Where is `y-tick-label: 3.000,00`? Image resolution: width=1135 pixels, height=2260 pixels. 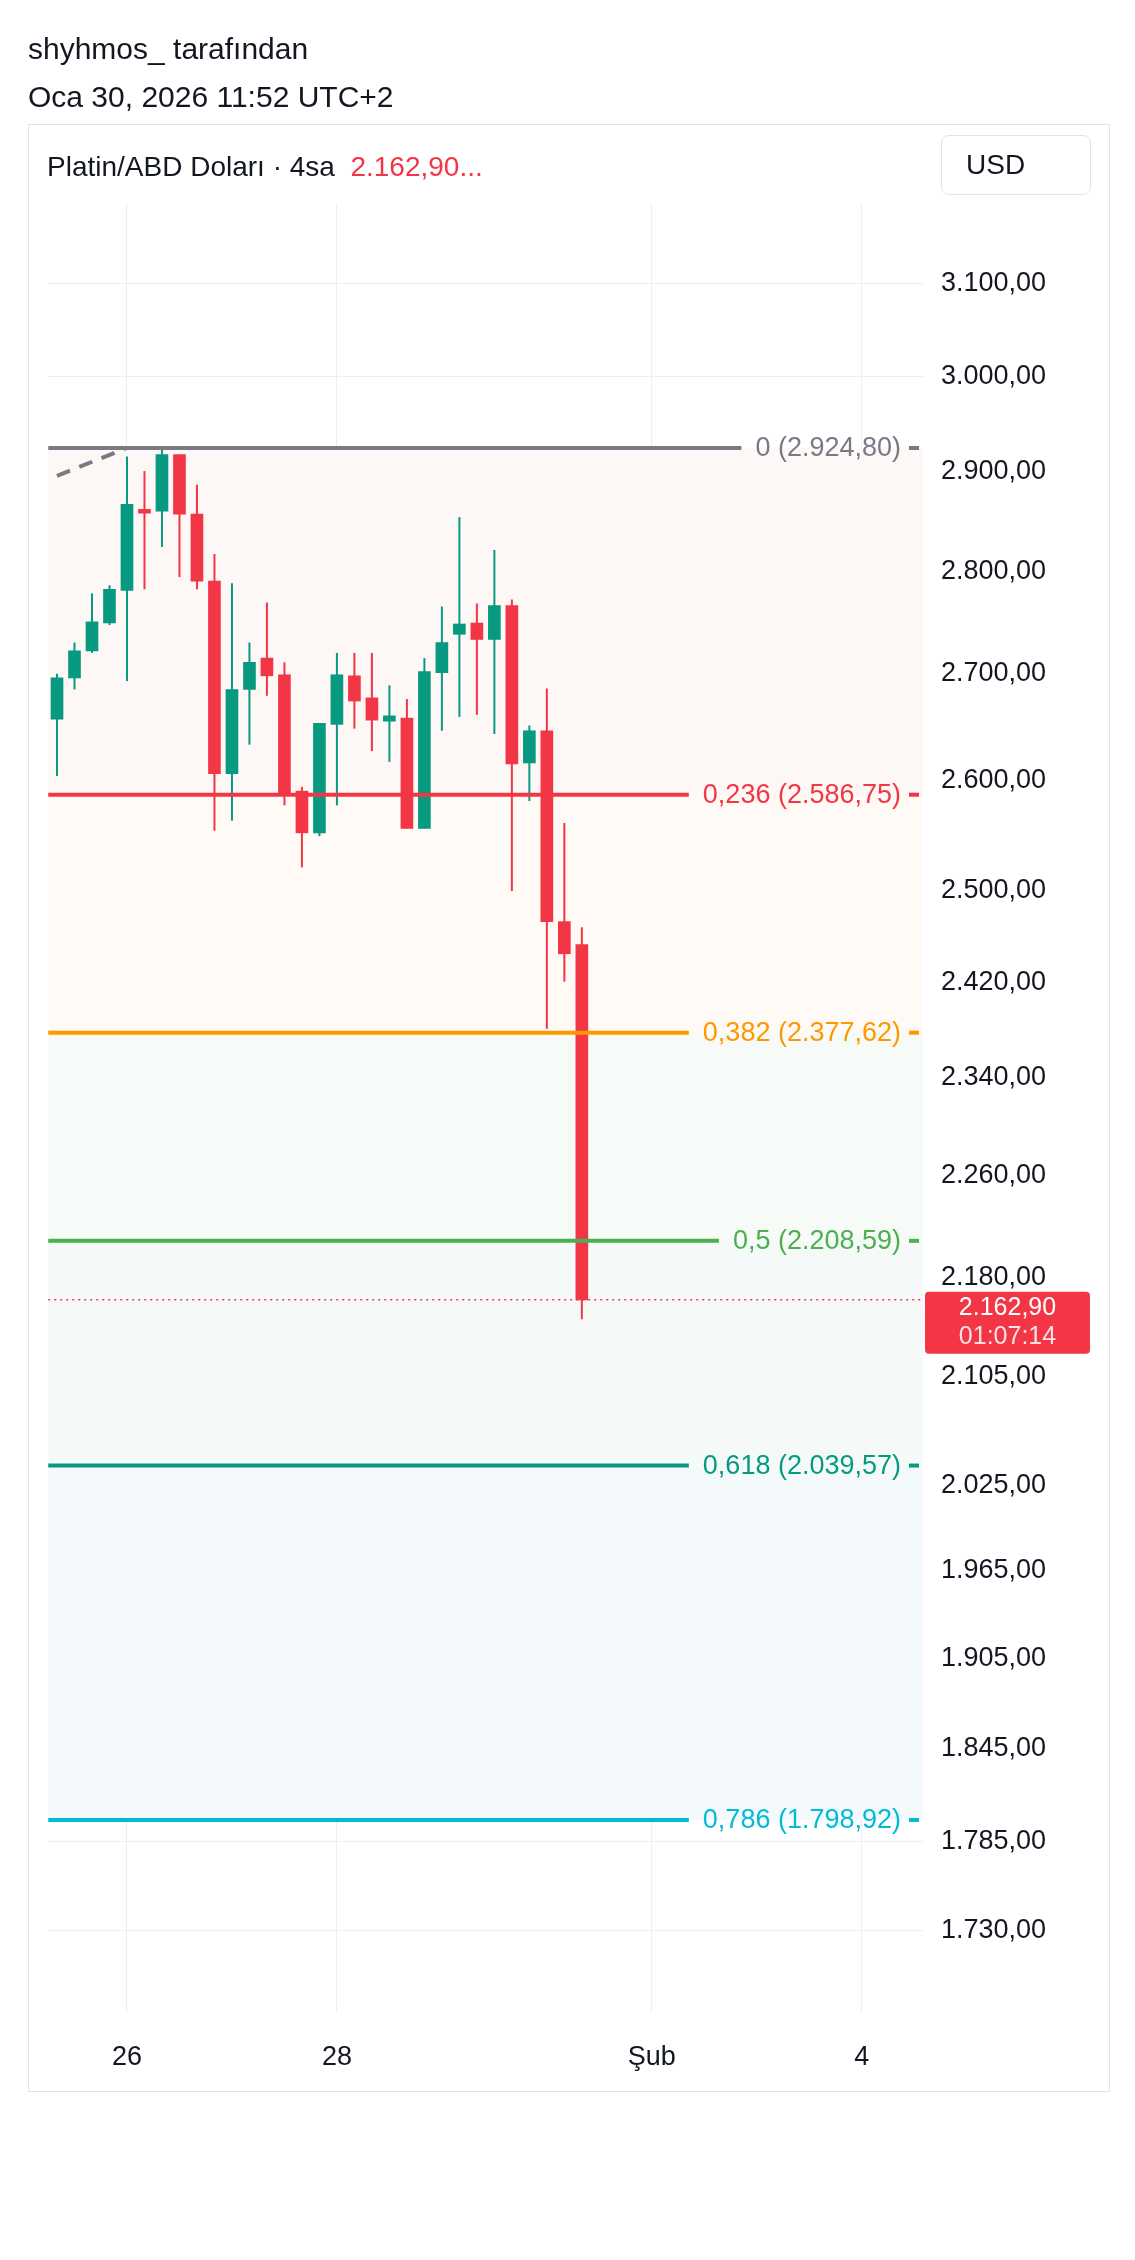 y-tick-label: 3.000,00 is located at coordinates (994, 374).